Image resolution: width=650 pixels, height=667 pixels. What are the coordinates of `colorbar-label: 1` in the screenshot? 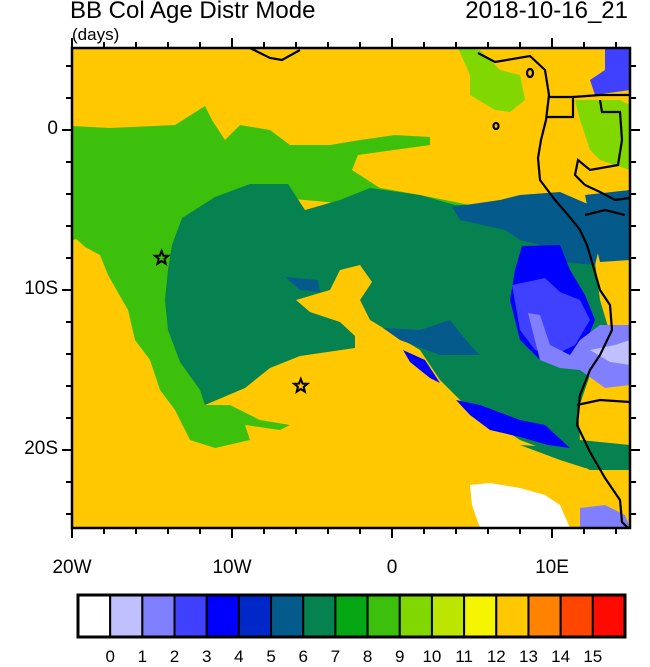 It's located at (142, 656).